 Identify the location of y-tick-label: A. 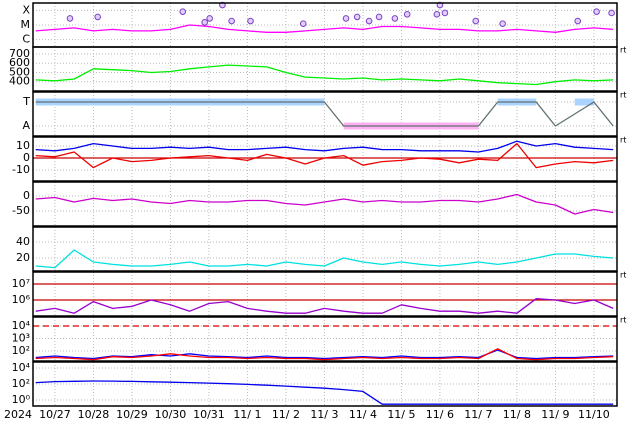
(26, 125).